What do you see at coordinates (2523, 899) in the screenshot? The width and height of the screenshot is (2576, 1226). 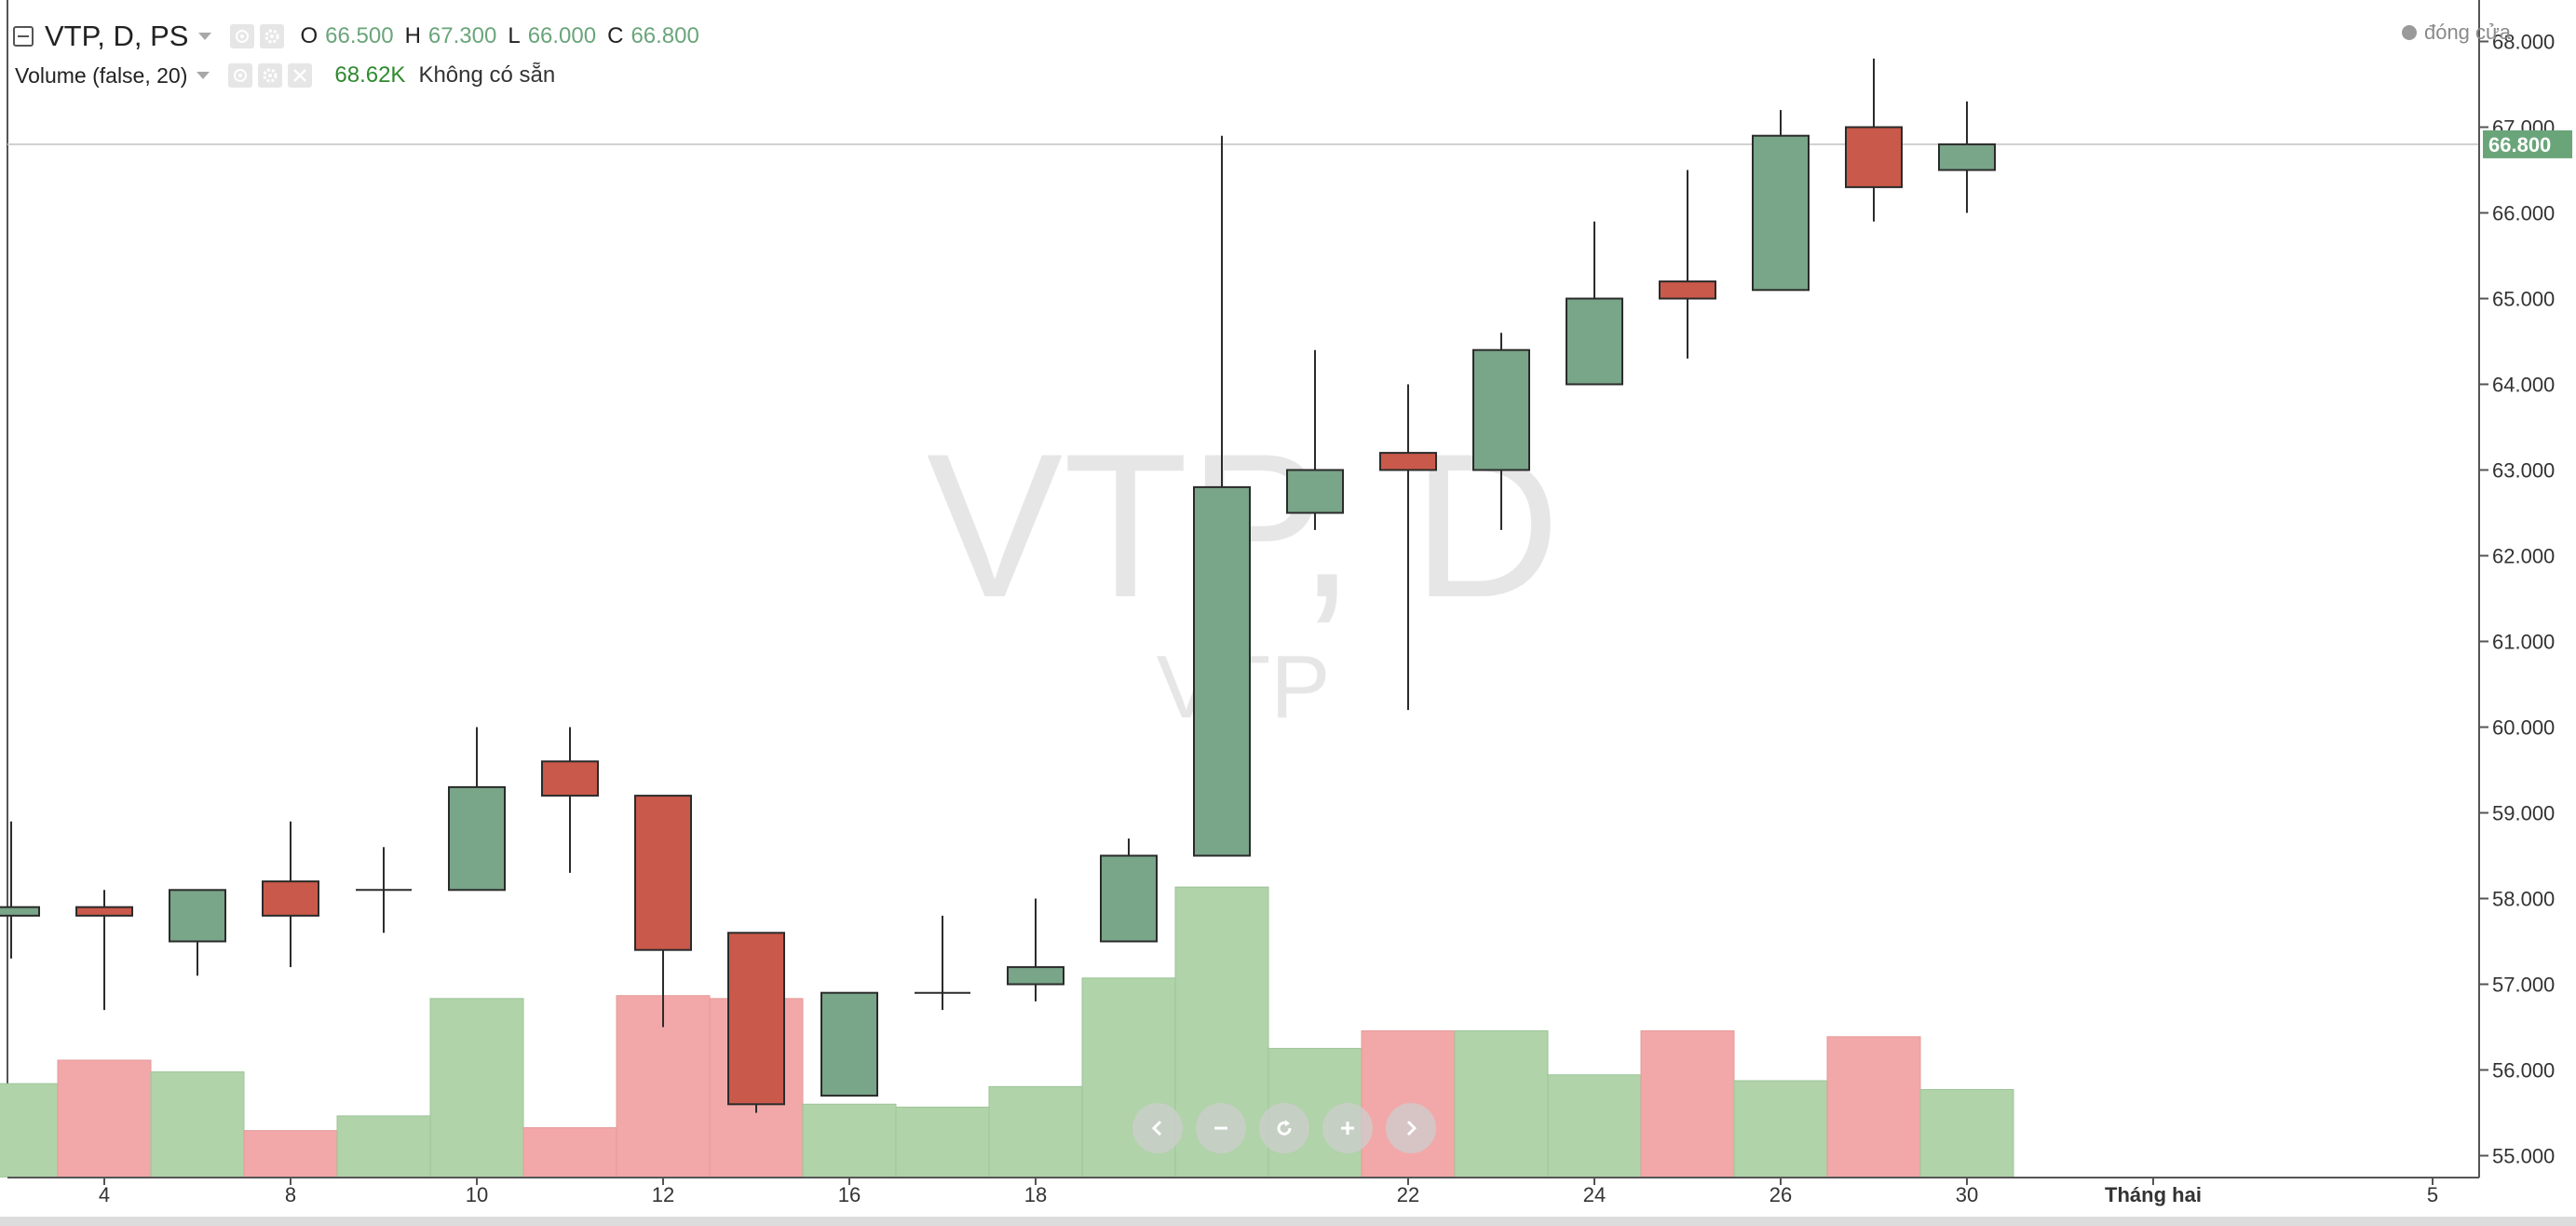 I see `y-tick-label: 58.000` at bounding box center [2523, 899].